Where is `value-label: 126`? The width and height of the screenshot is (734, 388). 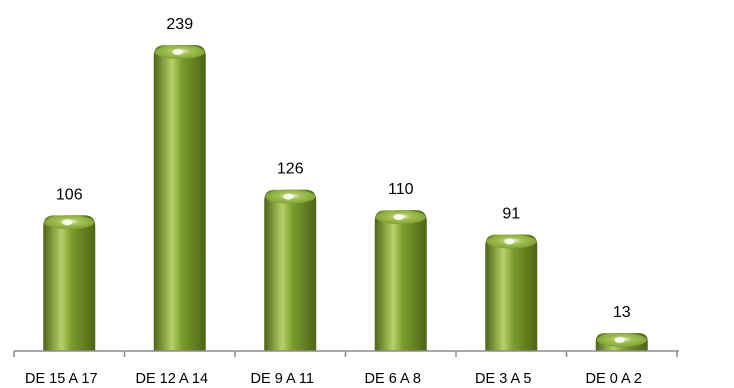
value-label: 126 is located at coordinates (290, 169).